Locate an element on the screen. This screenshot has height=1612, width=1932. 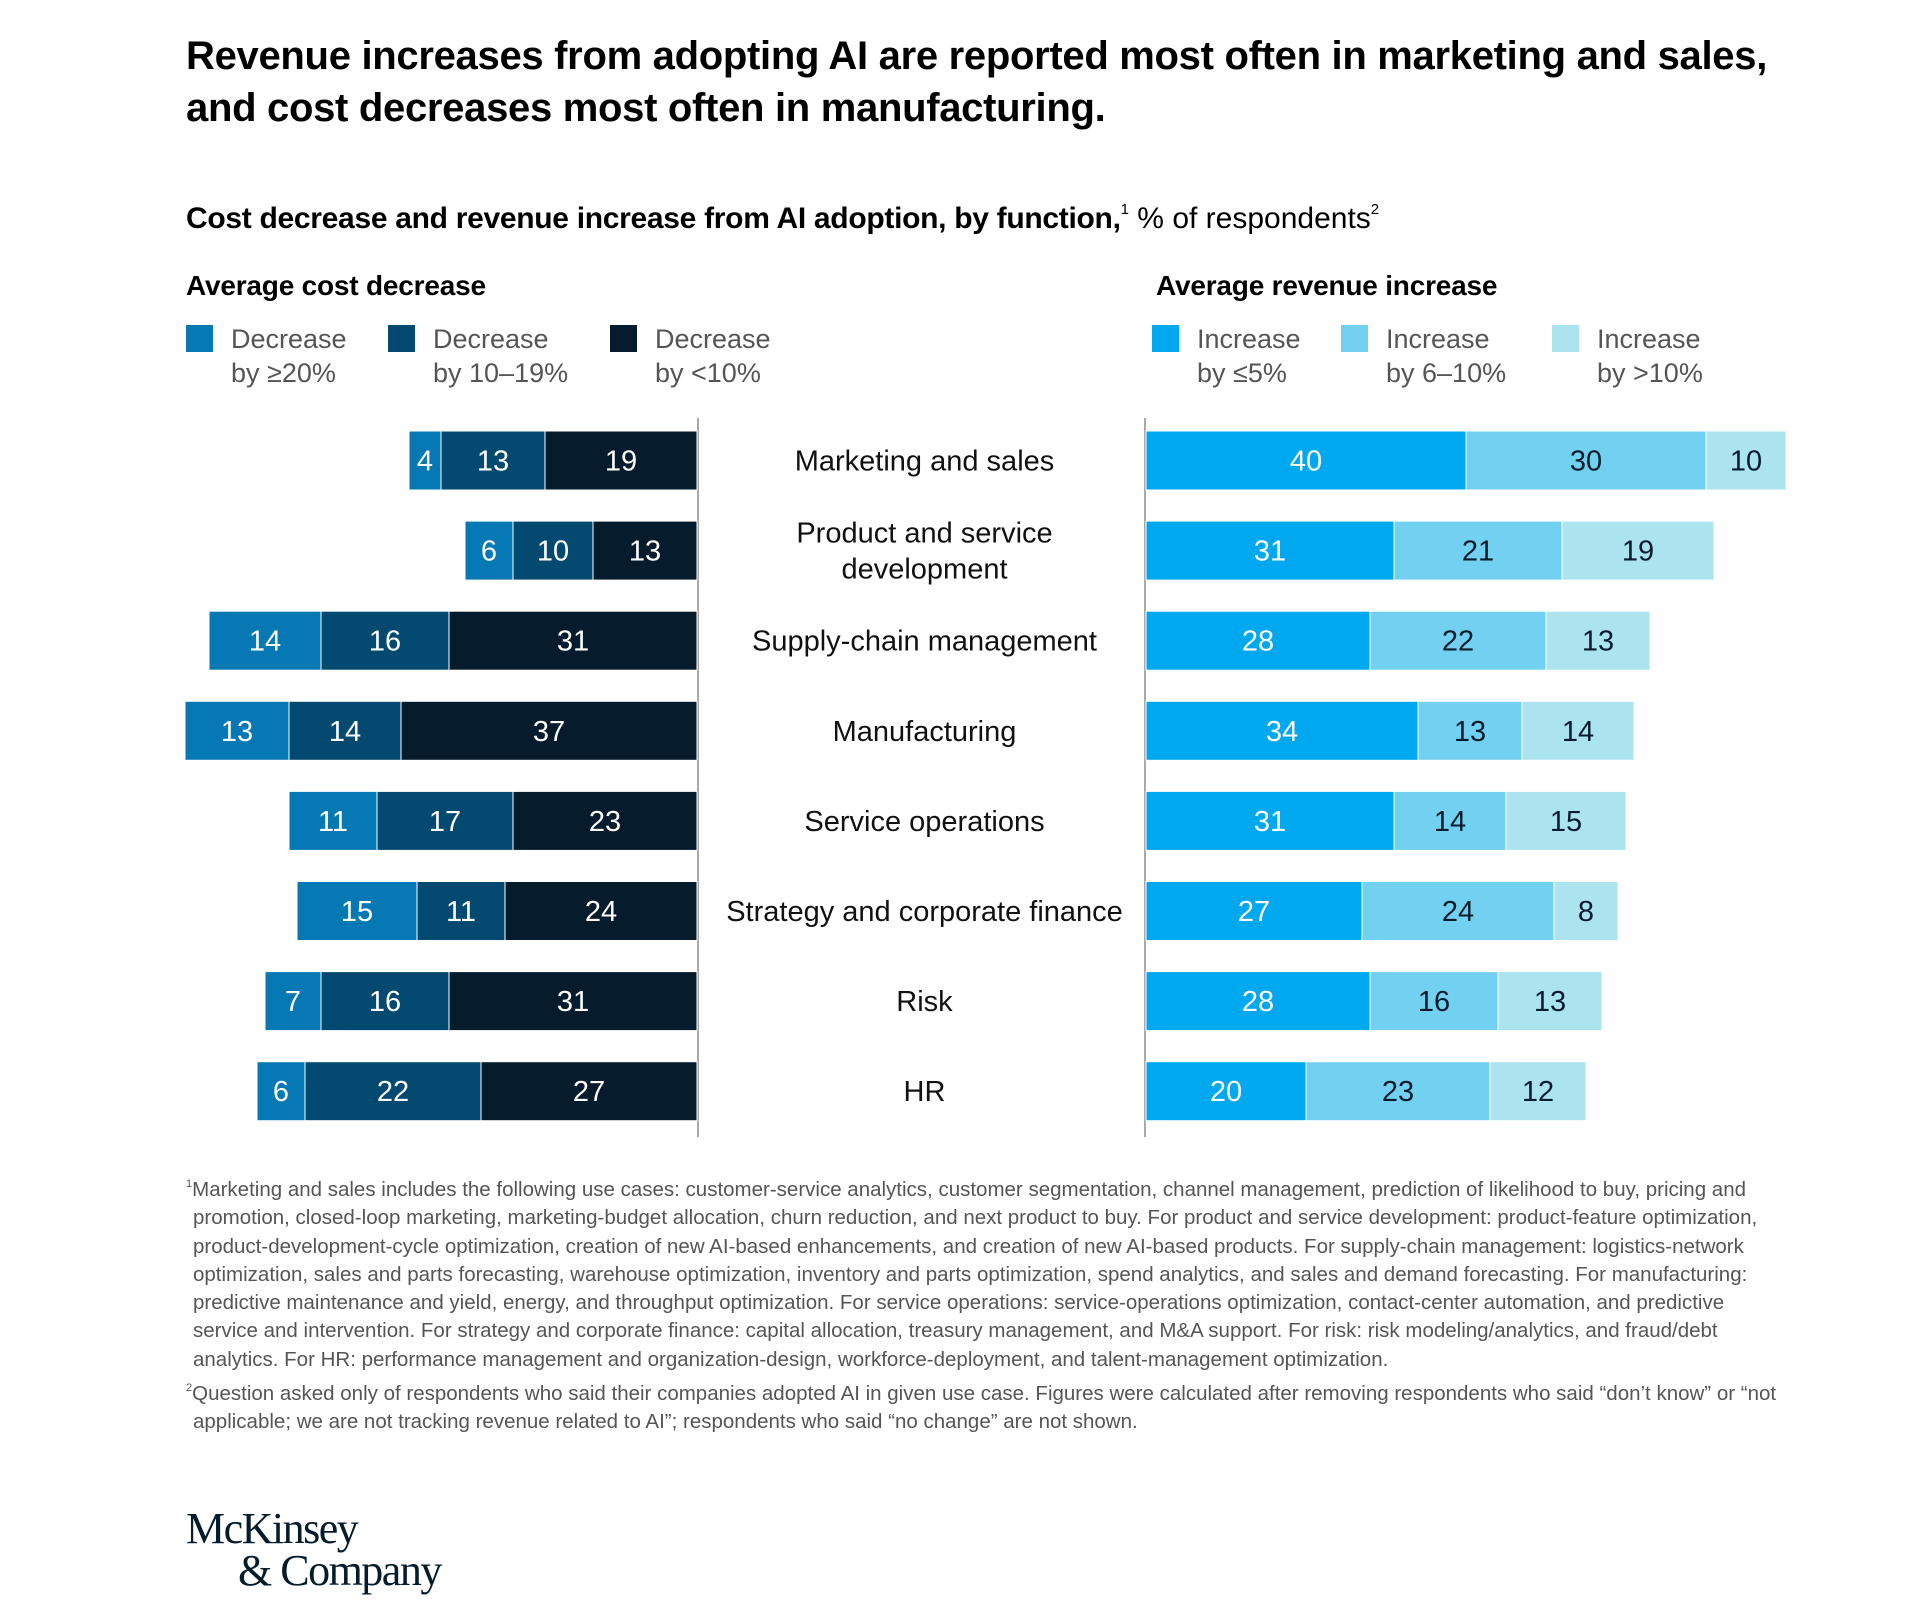
bar-value-label: 4 is located at coordinates (425, 462).